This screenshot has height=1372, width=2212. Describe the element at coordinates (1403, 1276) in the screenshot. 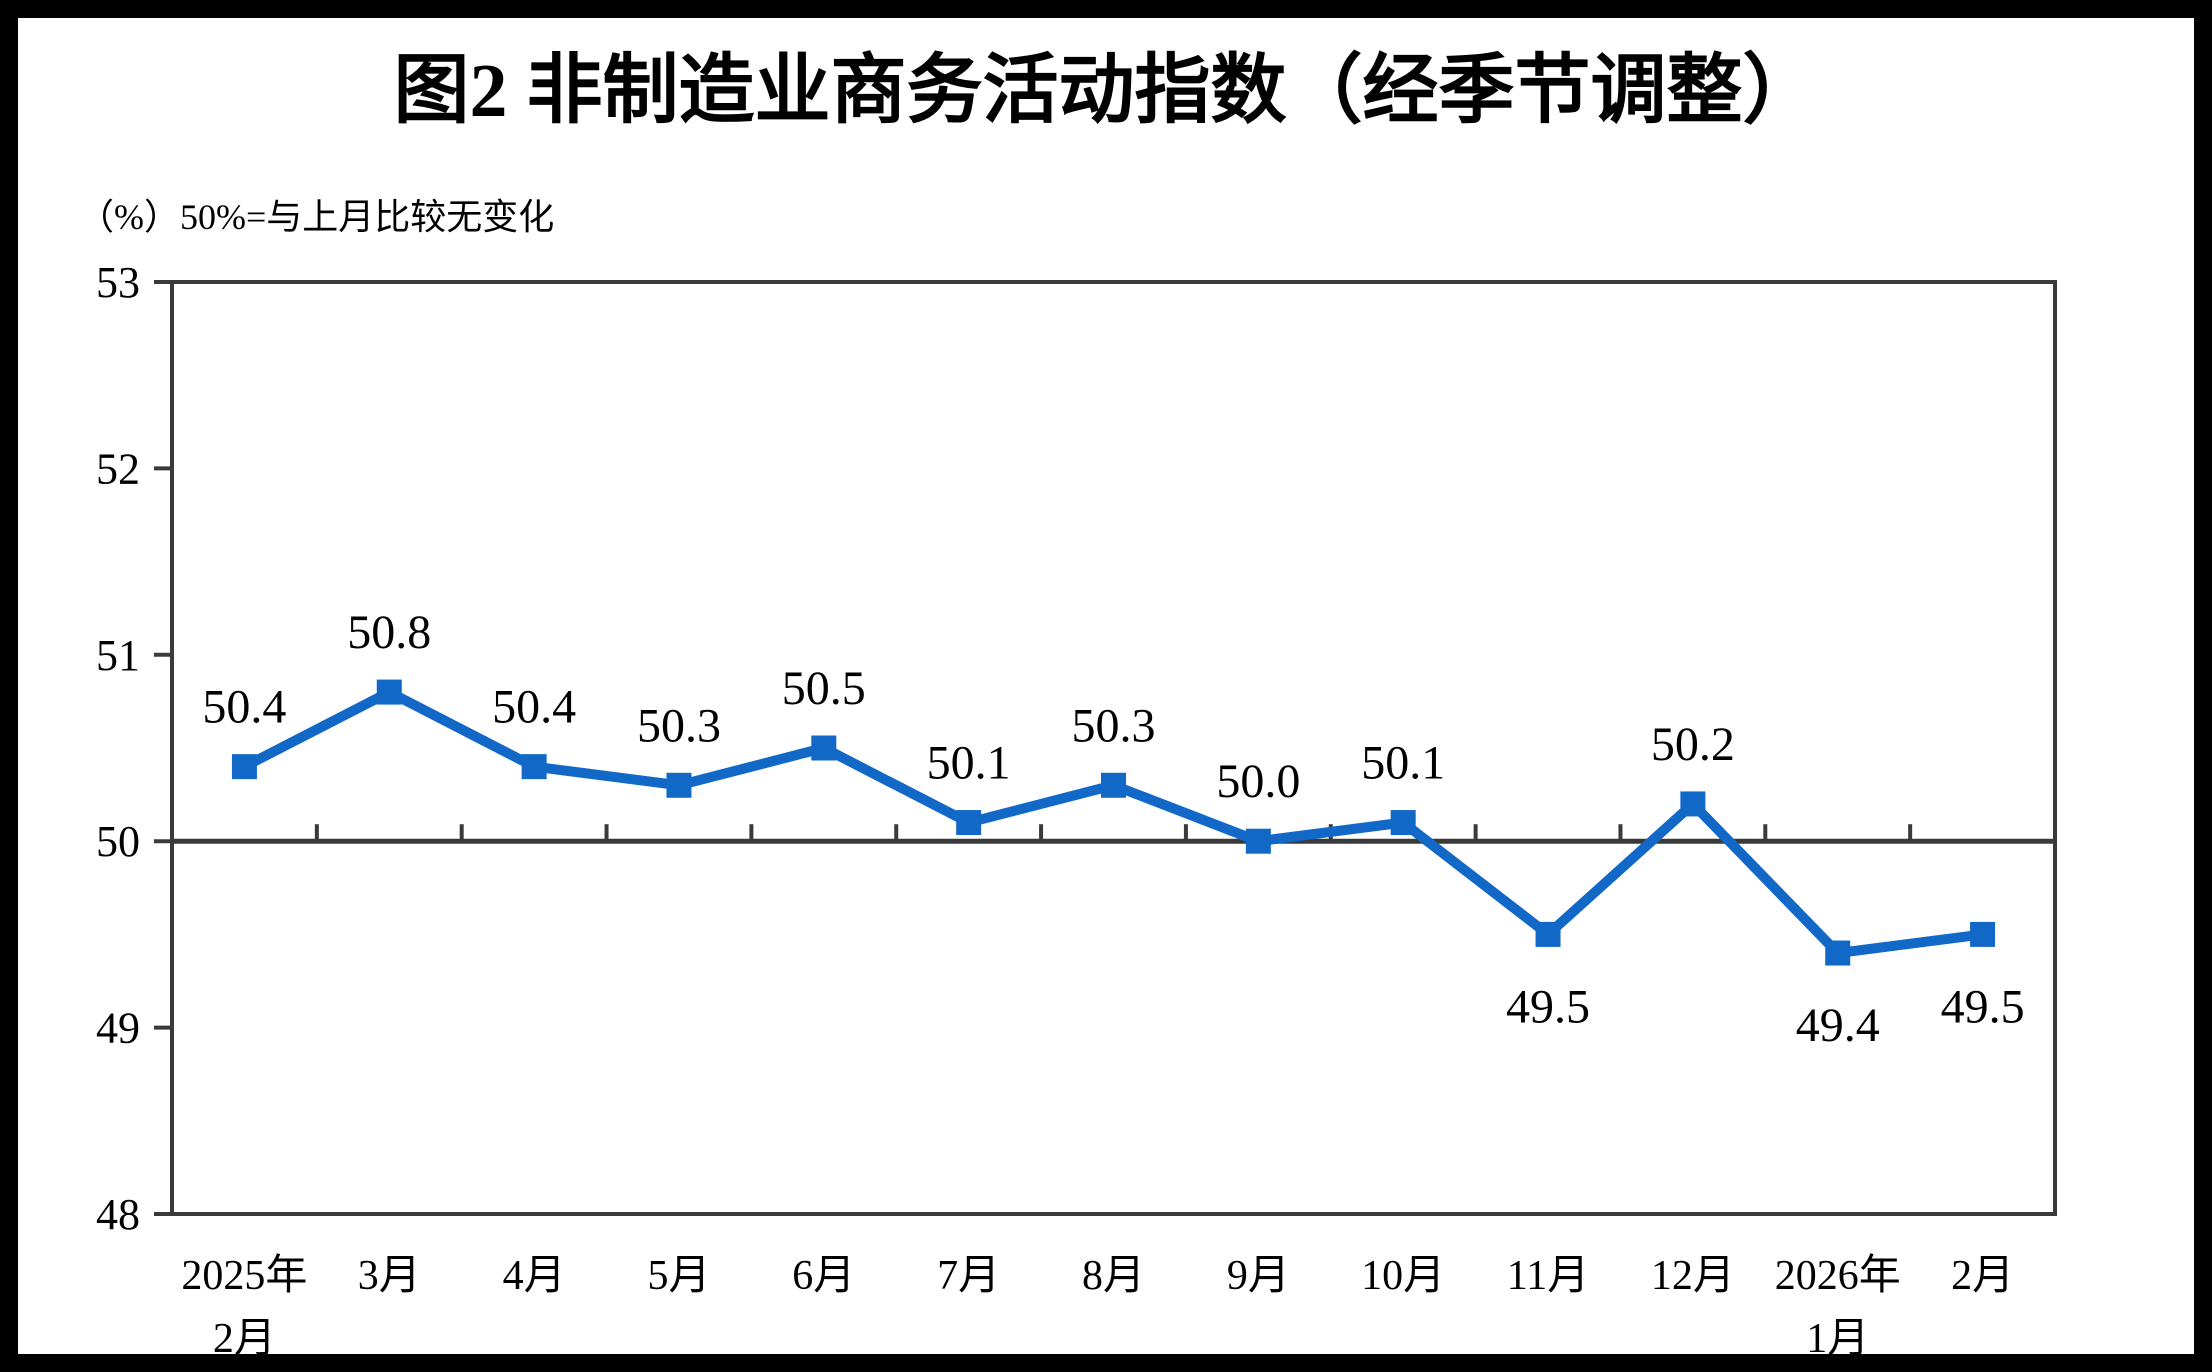

I see `x-axis-label: 10月` at that location.